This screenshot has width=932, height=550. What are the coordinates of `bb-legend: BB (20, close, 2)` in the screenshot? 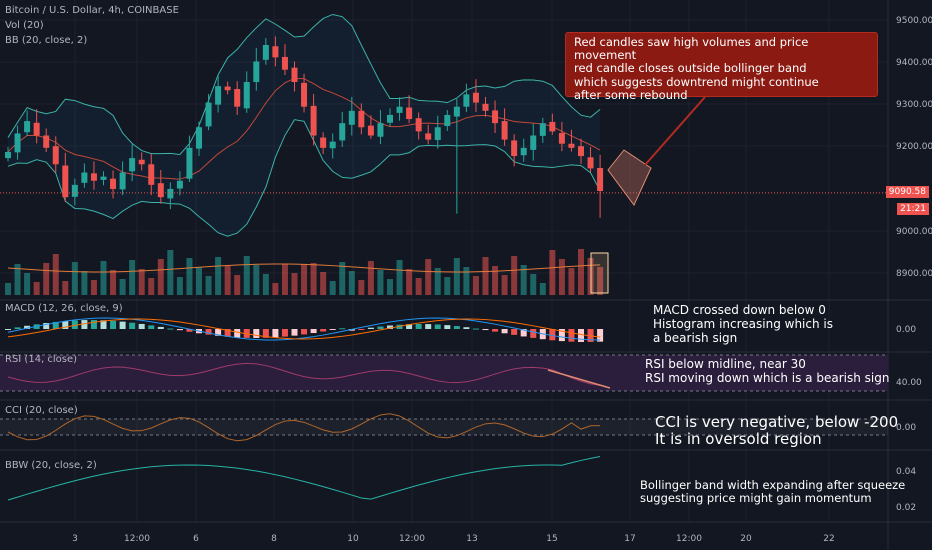 It's located at (46, 40).